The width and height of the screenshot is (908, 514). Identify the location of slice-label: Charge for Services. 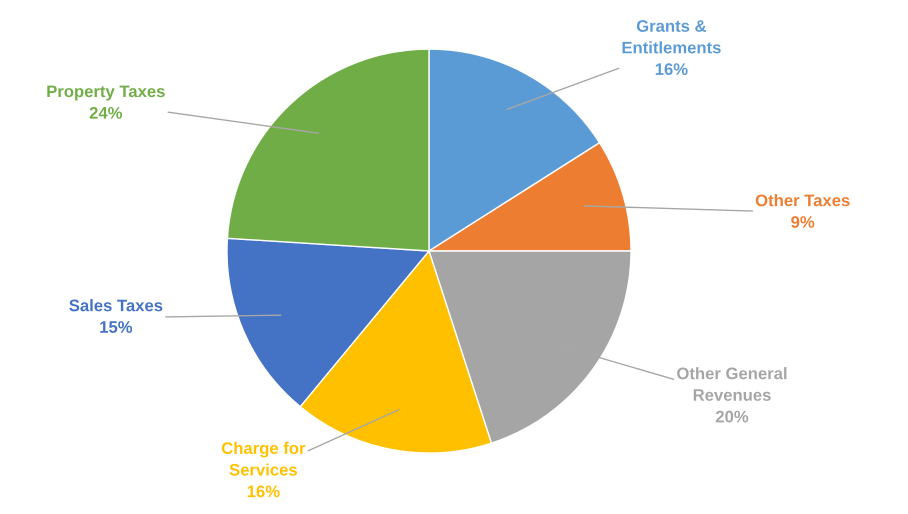
(264, 459).